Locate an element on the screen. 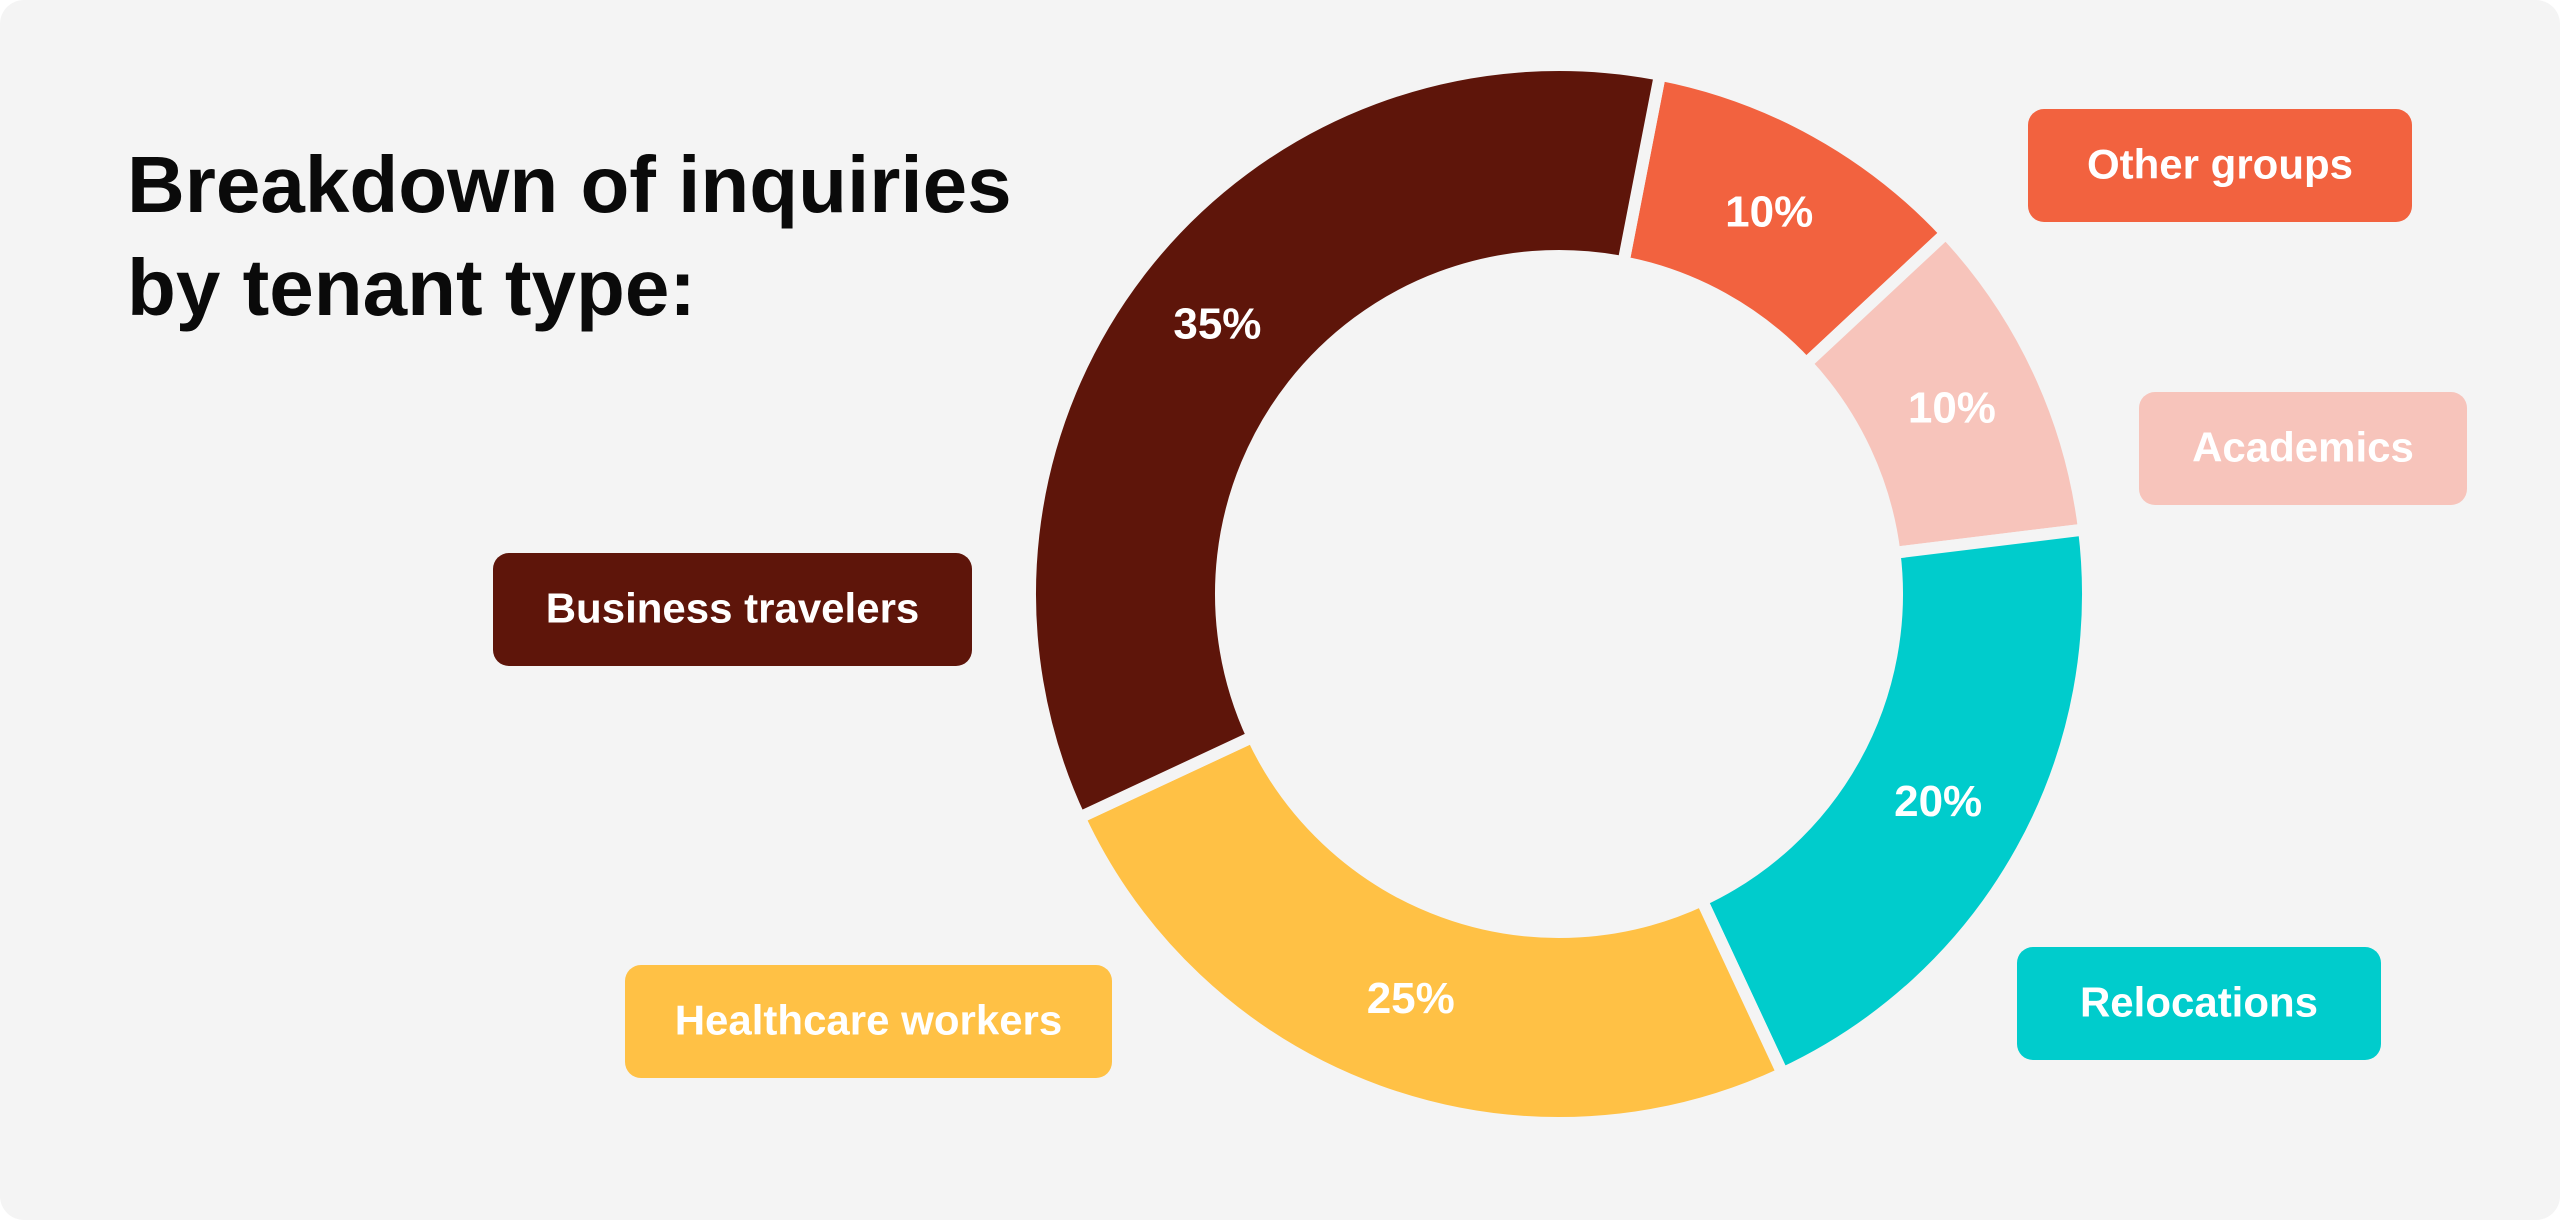 This screenshot has width=2560, height=1225. legend-label: Relocations is located at coordinates (2199, 1002).